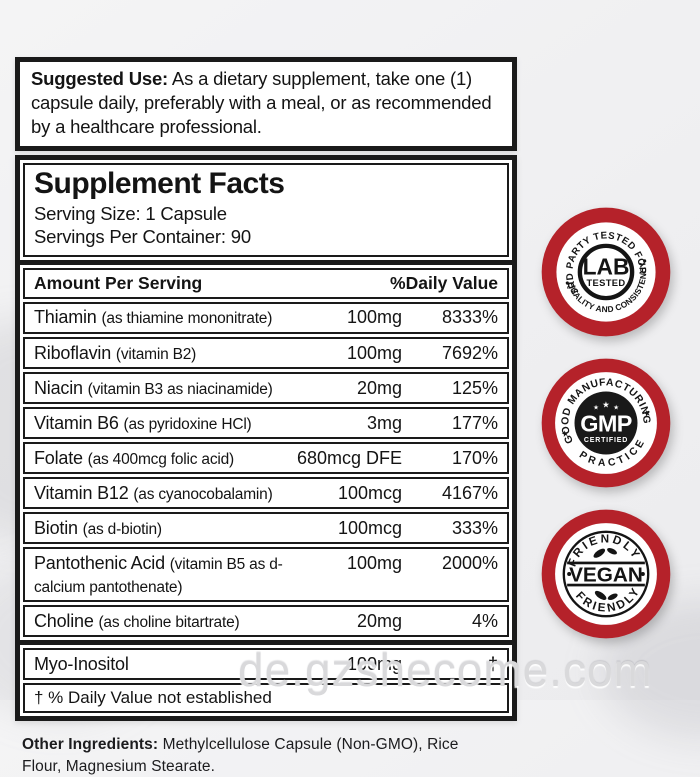  I want to click on table-row: Myo-Inositol 100mg †, so click(266, 664).